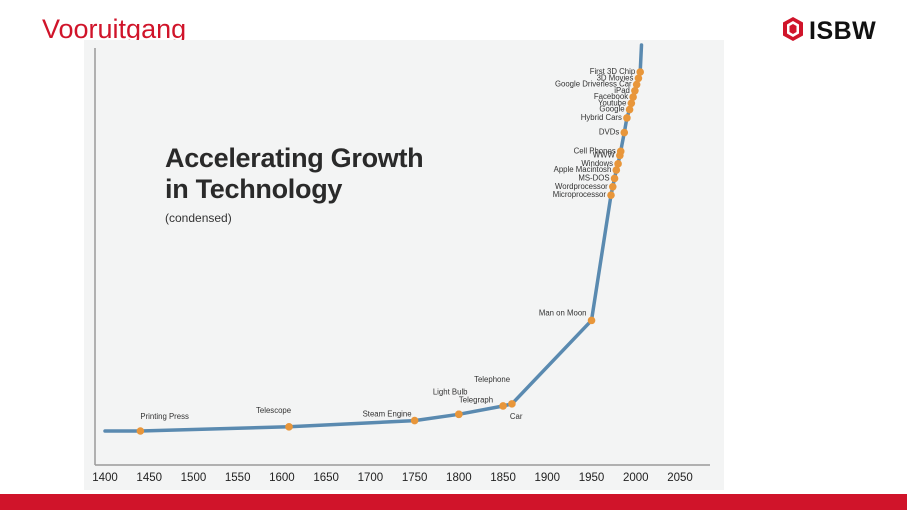  Describe the element at coordinates (476, 399) in the screenshot. I see `event-label: Telegraph` at that location.